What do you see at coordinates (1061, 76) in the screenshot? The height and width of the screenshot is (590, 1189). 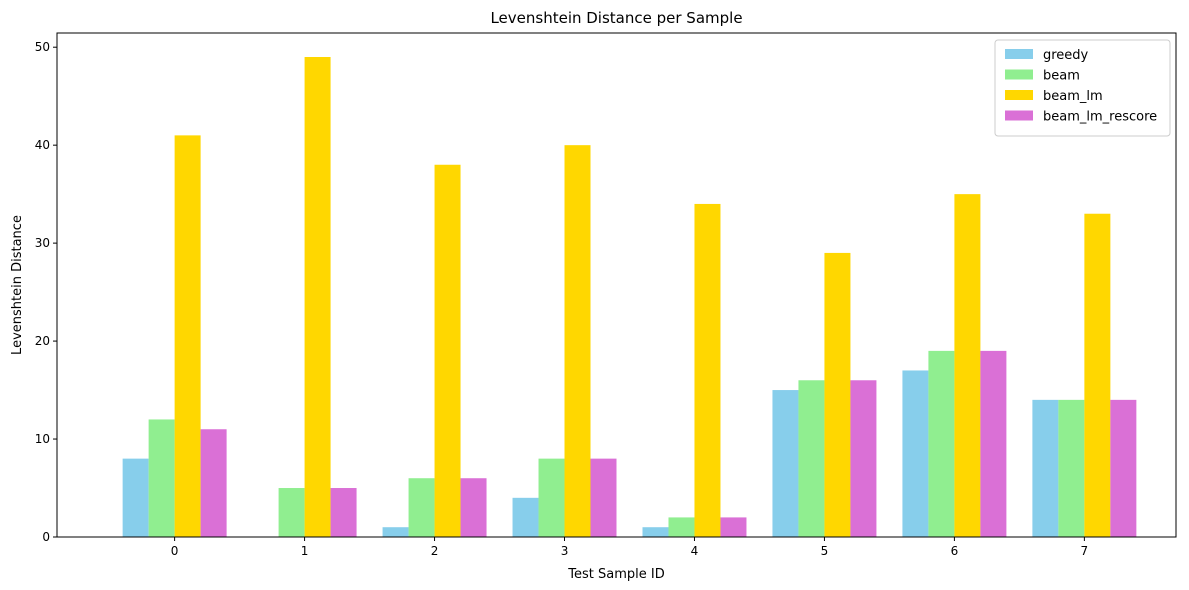 I see `legend-label-beam: beam` at bounding box center [1061, 76].